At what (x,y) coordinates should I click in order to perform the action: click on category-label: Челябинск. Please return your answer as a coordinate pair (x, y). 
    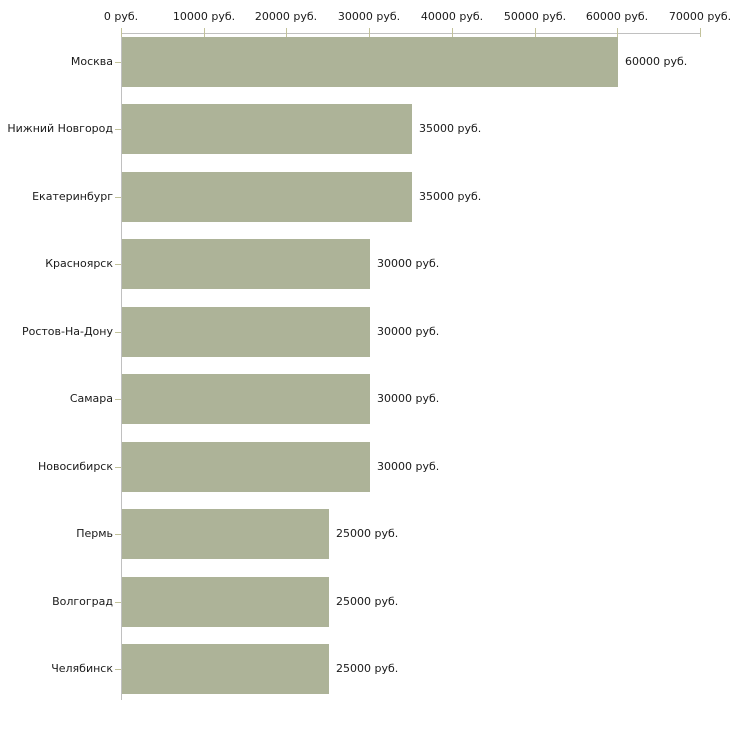
    Looking at the image, I should click on (82, 668).